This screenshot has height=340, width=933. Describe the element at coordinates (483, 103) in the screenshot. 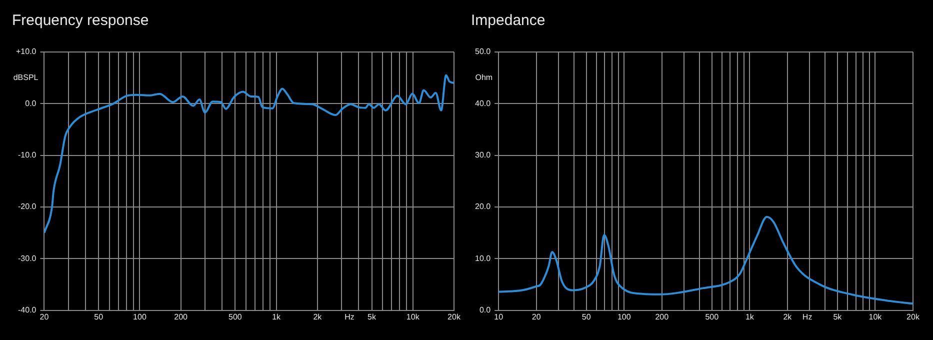

I see `y-tick-label: 40.0` at that location.